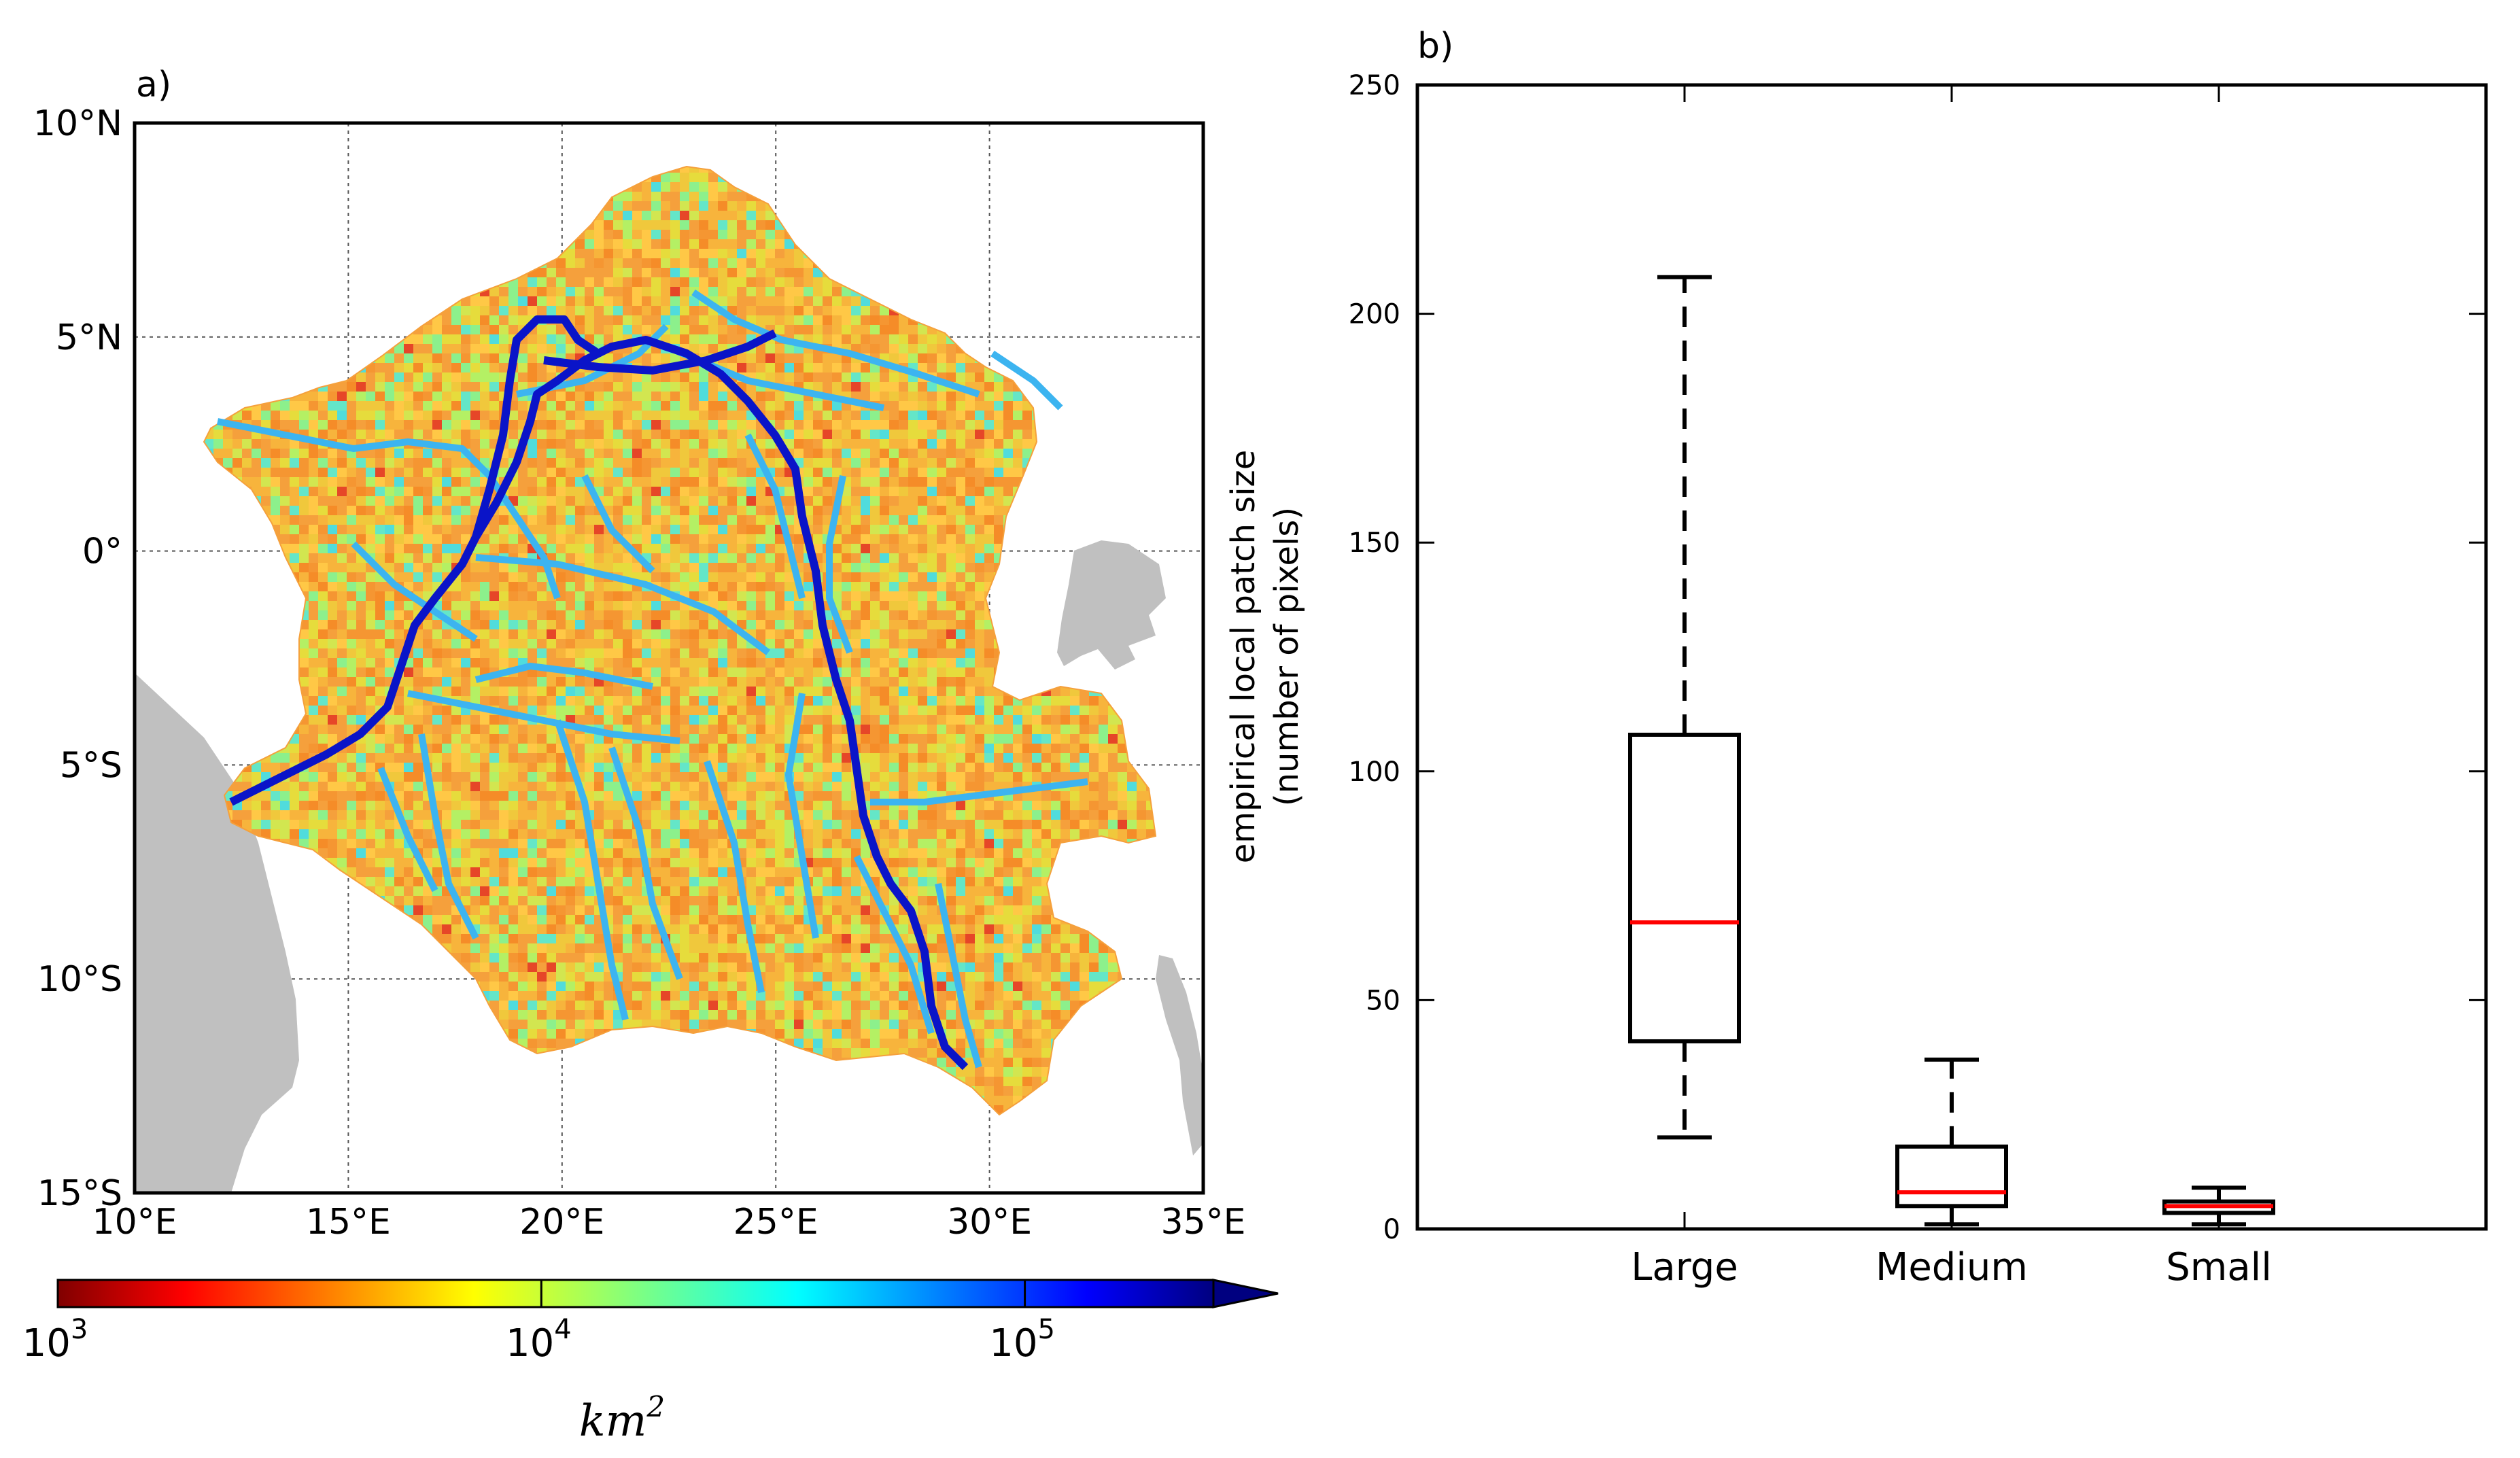  Describe the element at coordinates (78, 658) in the screenshot. I see `latitude-tick-labels: 10°N 5°N 0° 5°S 10°S 15°S` at that location.